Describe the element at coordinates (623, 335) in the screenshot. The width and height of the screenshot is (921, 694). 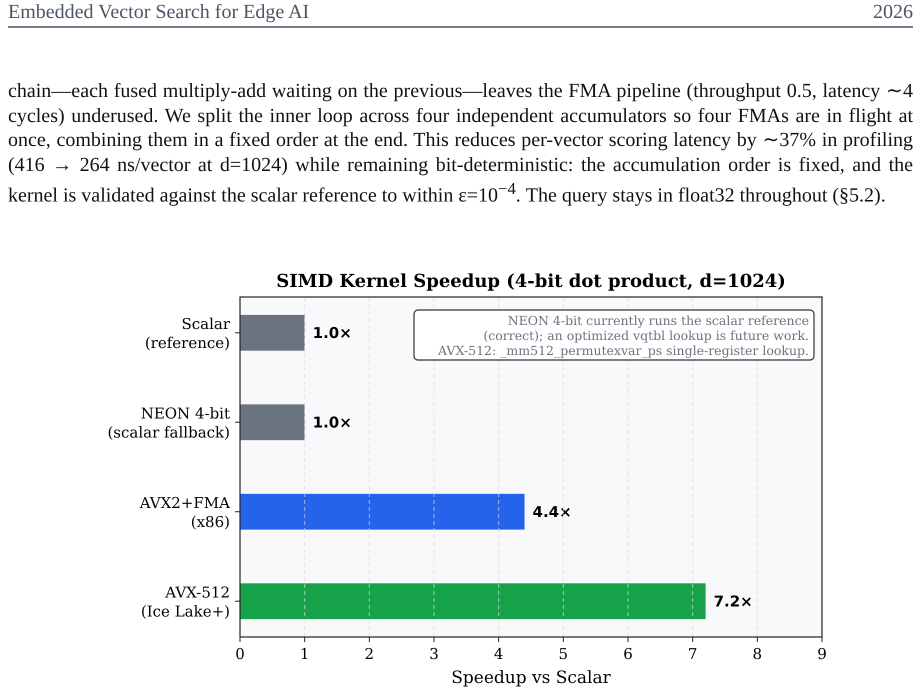
I see `annotation: NEON 4-bit currently runs the scalar reference (correct); an optimized vqtbl lookup is future work. AVX-512: _mm512_permutexvar_ps single-register lookup.` at that location.